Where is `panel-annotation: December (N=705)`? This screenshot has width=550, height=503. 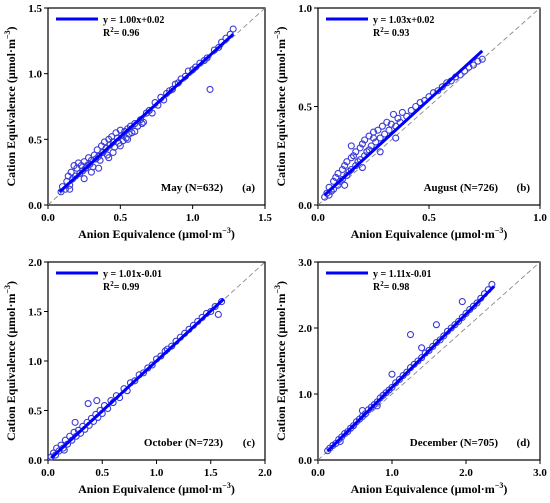 panel-annotation: December (N=705) is located at coordinates (454, 443).